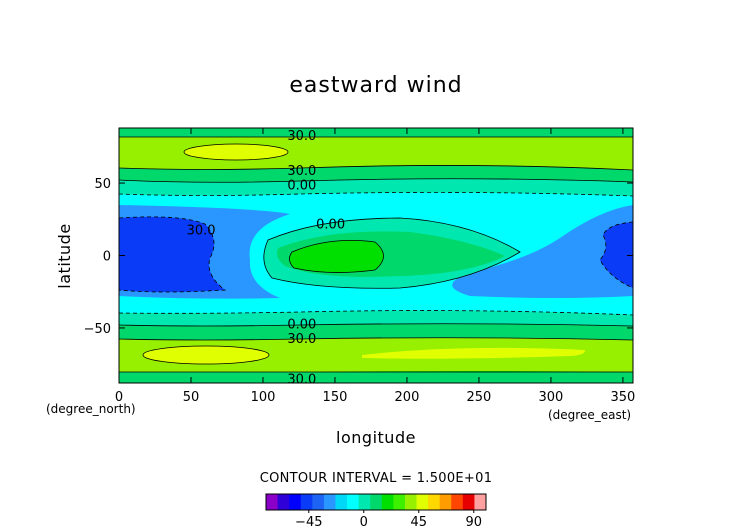 This screenshot has height=532, width=752. I want to click on colorbar-tick-label: 90, so click(474, 522).